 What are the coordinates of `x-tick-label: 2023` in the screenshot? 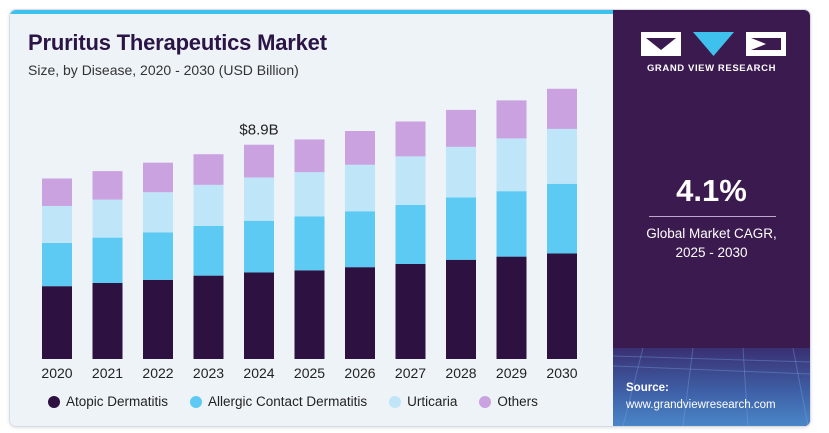 It's located at (208, 373).